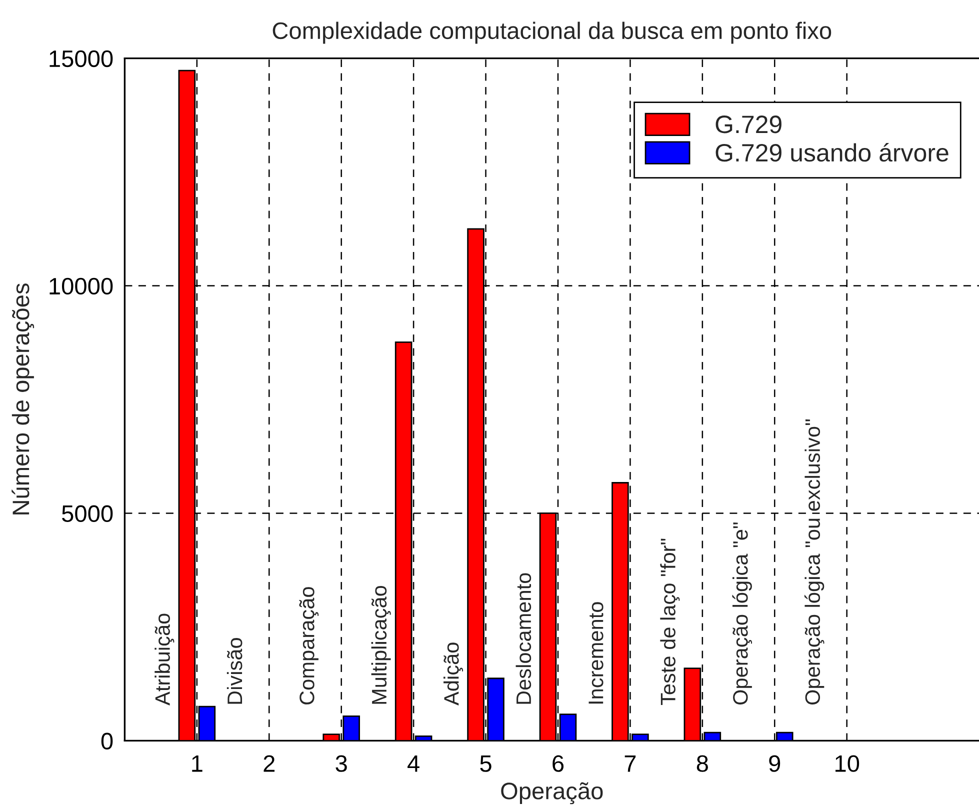 This screenshot has height=810, width=979. What do you see at coordinates (23, 399) in the screenshot?
I see `y-axis-title: Número de operações` at bounding box center [23, 399].